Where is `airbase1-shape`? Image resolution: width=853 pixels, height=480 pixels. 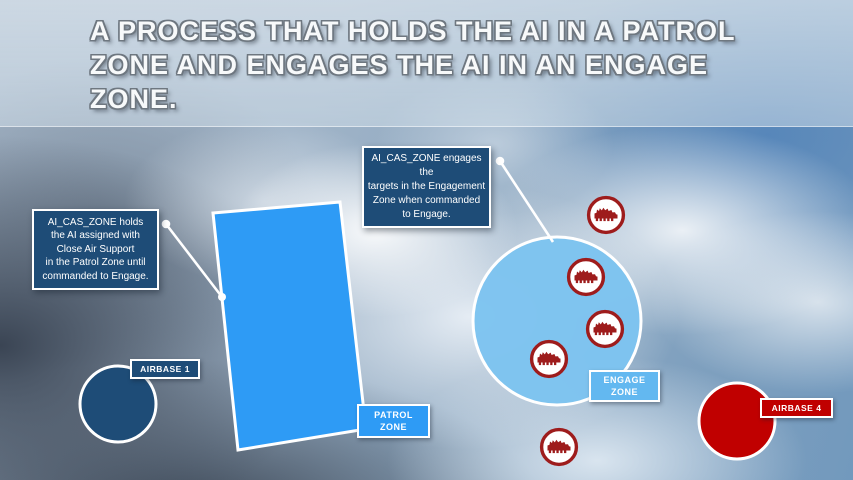 airbase1-shape is located at coordinates (118, 404).